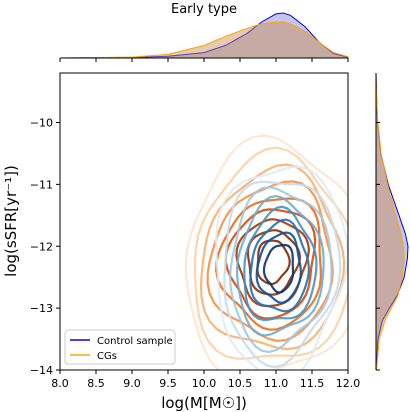 The height and width of the screenshot is (412, 410). What do you see at coordinates (204, 40) in the screenshot?
I see `top-kde-cgs` at bounding box center [204, 40].